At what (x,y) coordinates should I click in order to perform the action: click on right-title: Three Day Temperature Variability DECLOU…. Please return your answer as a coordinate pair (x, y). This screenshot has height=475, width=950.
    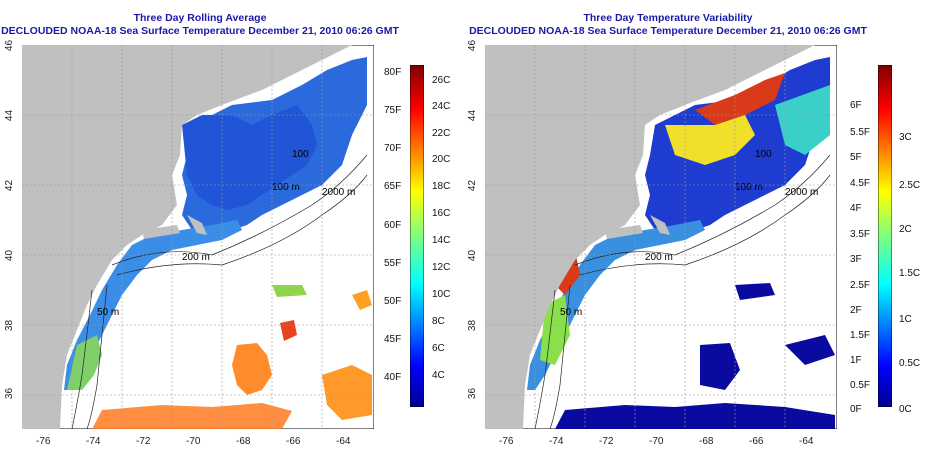
    Looking at the image, I should click on (668, 25).